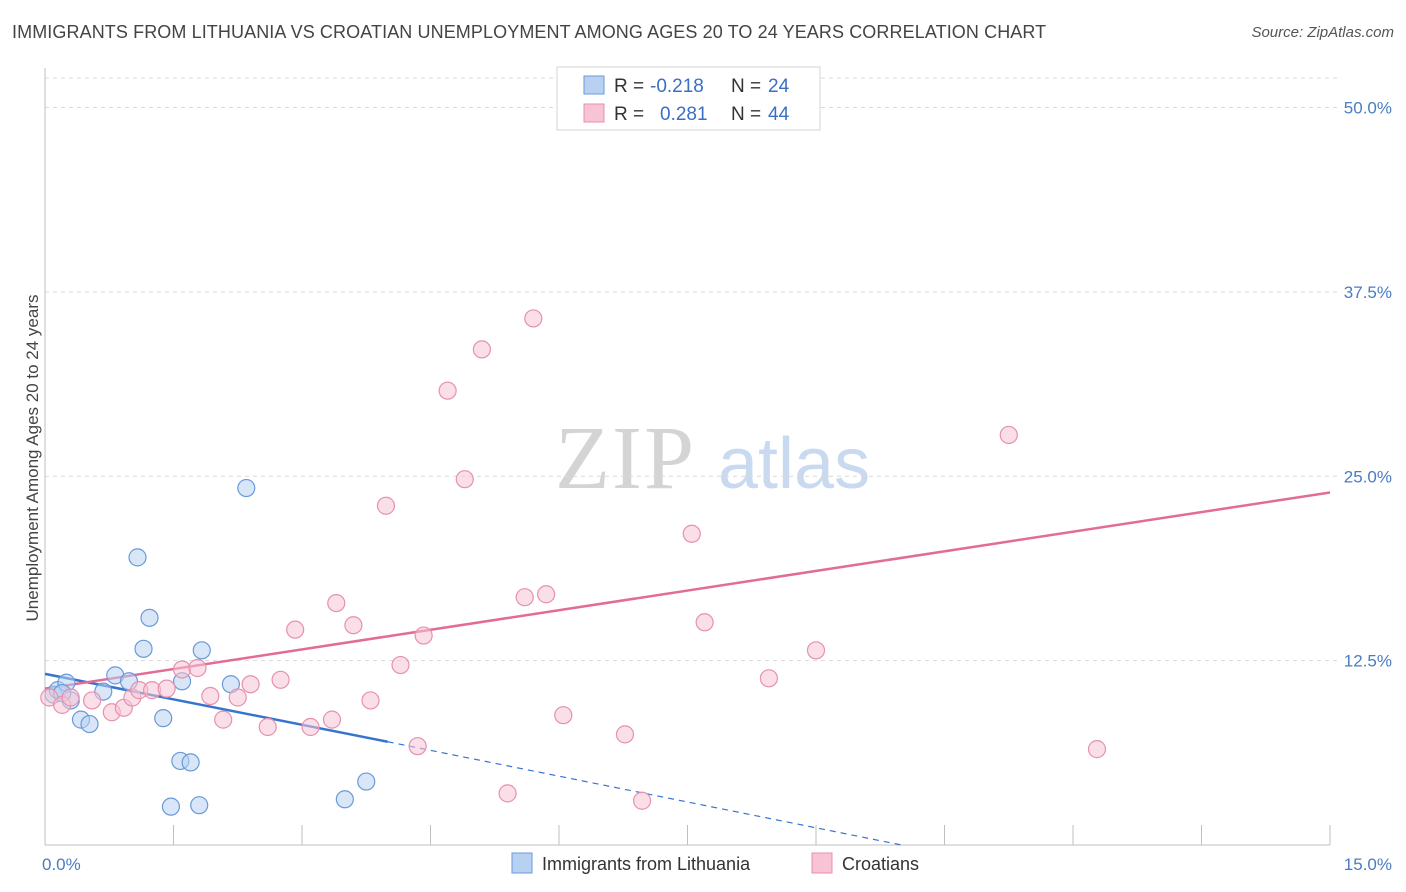  What do you see at coordinates (522, 863) in the screenshot?
I see `legend-bottom-swatch-lithuania` at bounding box center [522, 863].